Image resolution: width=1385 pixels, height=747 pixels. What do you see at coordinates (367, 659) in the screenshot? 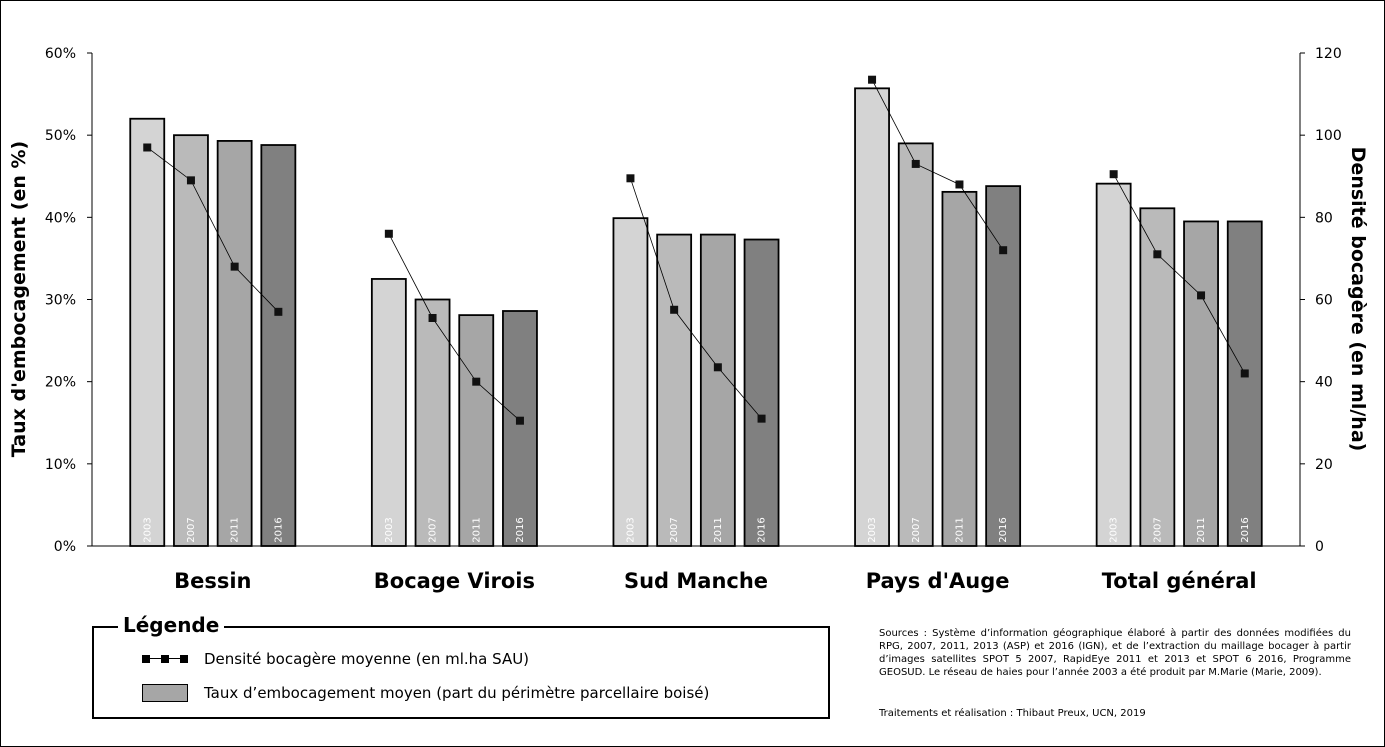
I see `legend-label-density: Densité bocagère moyenne (en ml.ha SAU)` at bounding box center [367, 659].